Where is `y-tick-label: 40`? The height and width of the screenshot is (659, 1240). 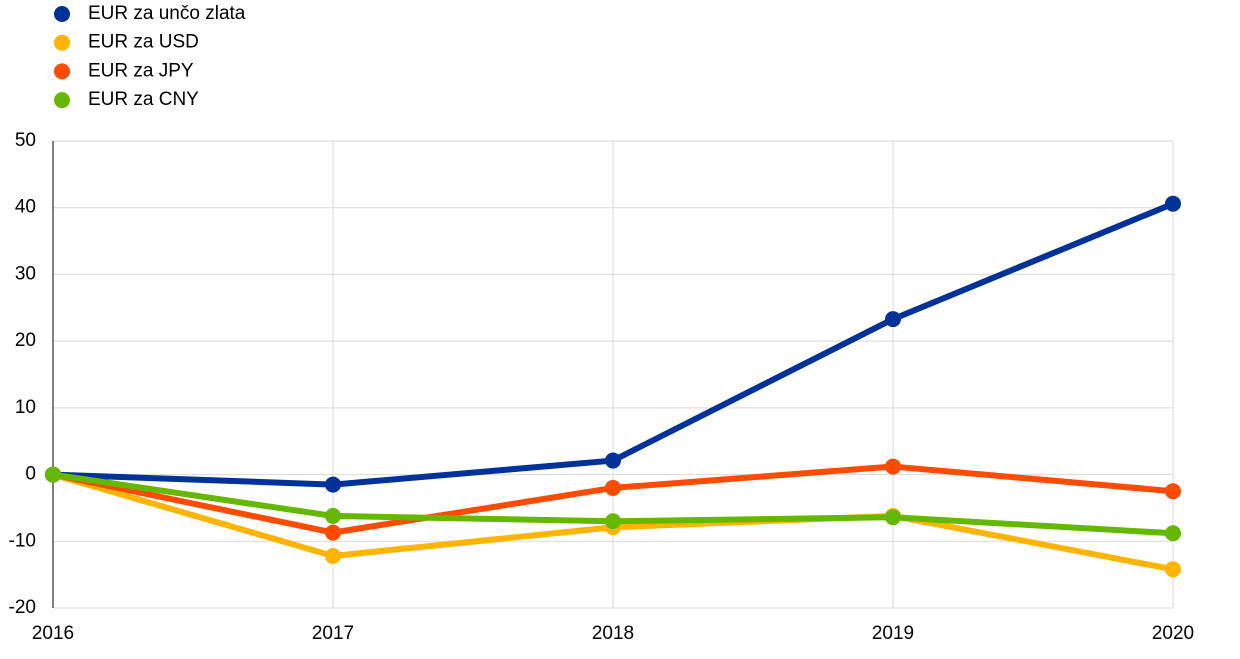 y-tick-label: 40 is located at coordinates (25, 207).